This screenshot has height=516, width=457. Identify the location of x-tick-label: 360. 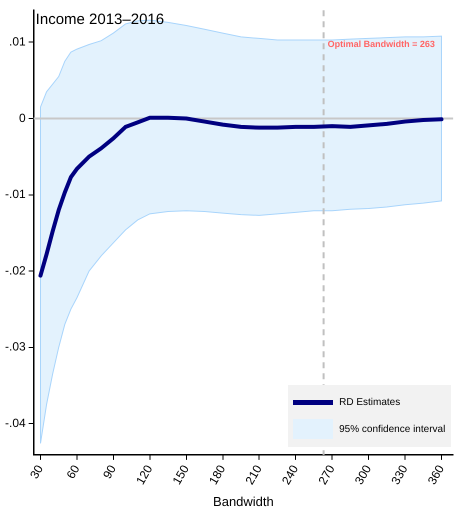
(436, 474).